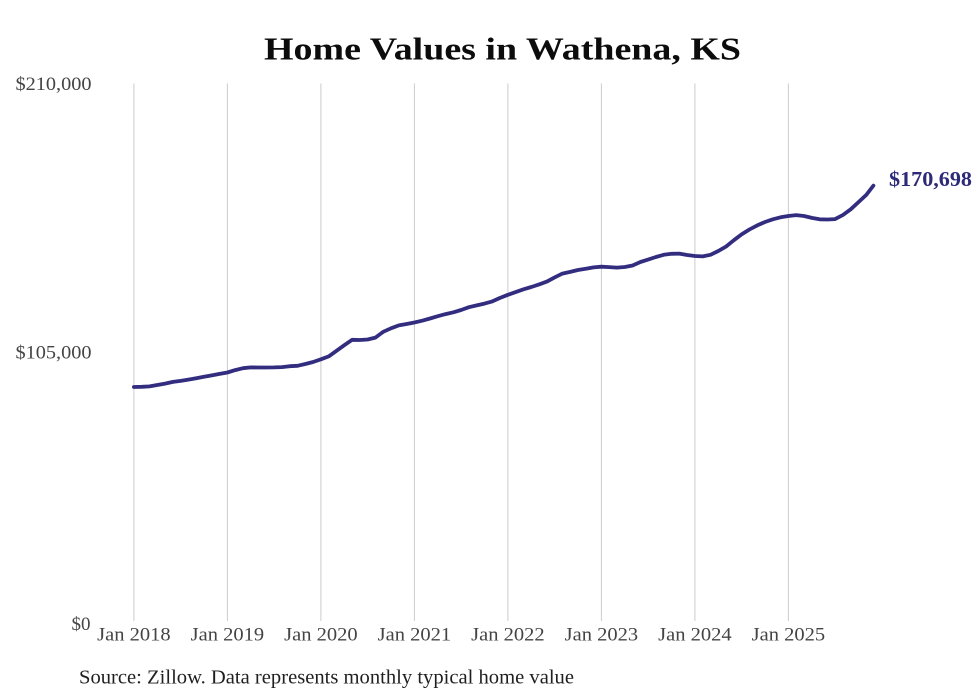  What do you see at coordinates (54, 84) in the screenshot?
I see `svg-text: $210,000` at bounding box center [54, 84].